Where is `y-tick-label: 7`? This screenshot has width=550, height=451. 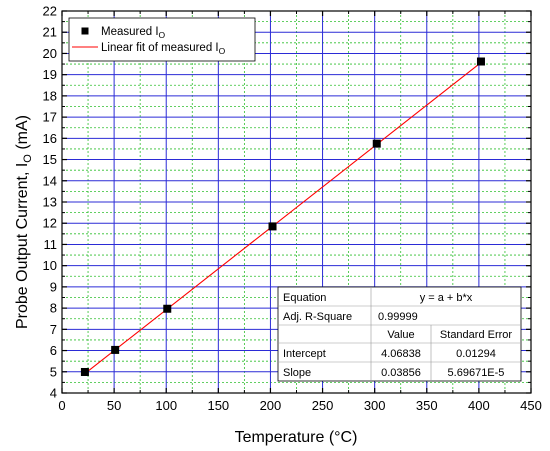 y-tick-label: 7 is located at coordinates (53, 329).